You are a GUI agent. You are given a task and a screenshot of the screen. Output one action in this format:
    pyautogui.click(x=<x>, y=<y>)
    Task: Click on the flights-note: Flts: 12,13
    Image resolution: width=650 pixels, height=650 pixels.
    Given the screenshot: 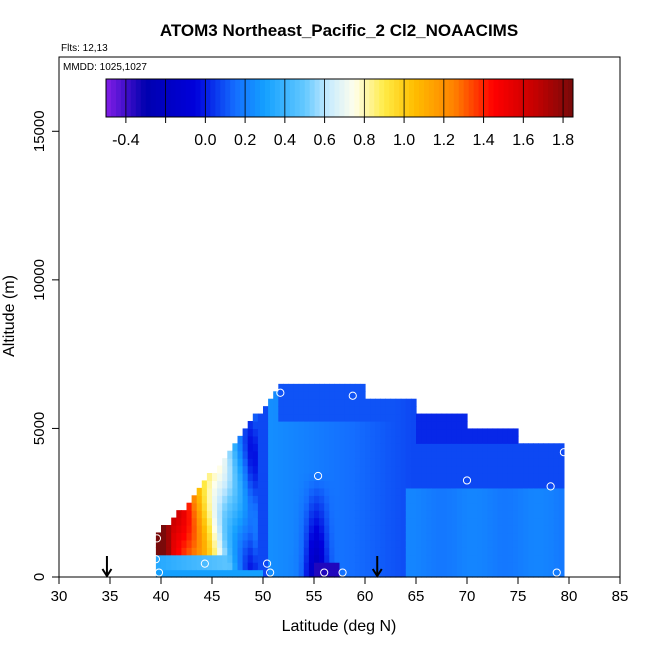 What is the action you would take?
    pyautogui.click(x=84, y=48)
    